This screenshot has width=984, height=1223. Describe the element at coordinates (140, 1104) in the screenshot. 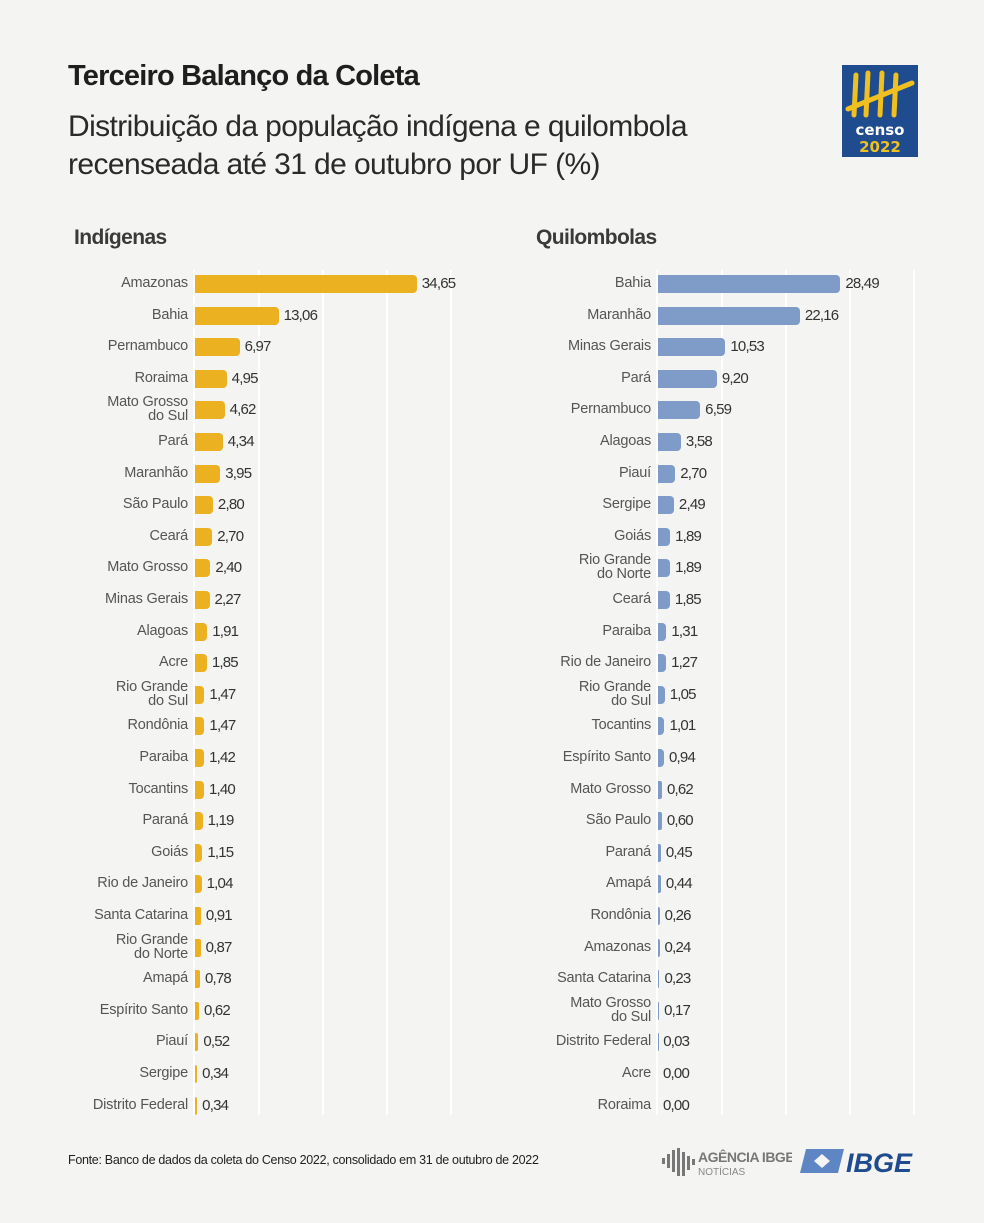

I see `category-label: Distrito Federal` at that location.